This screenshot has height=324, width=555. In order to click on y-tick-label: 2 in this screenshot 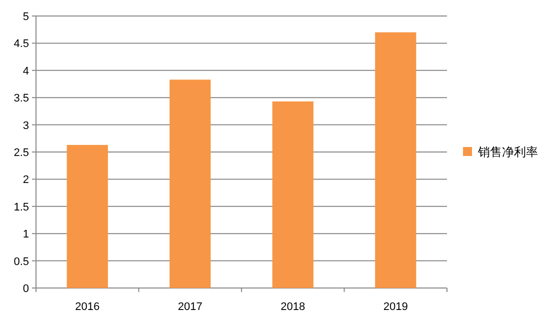, I will do `click(25, 180)`.